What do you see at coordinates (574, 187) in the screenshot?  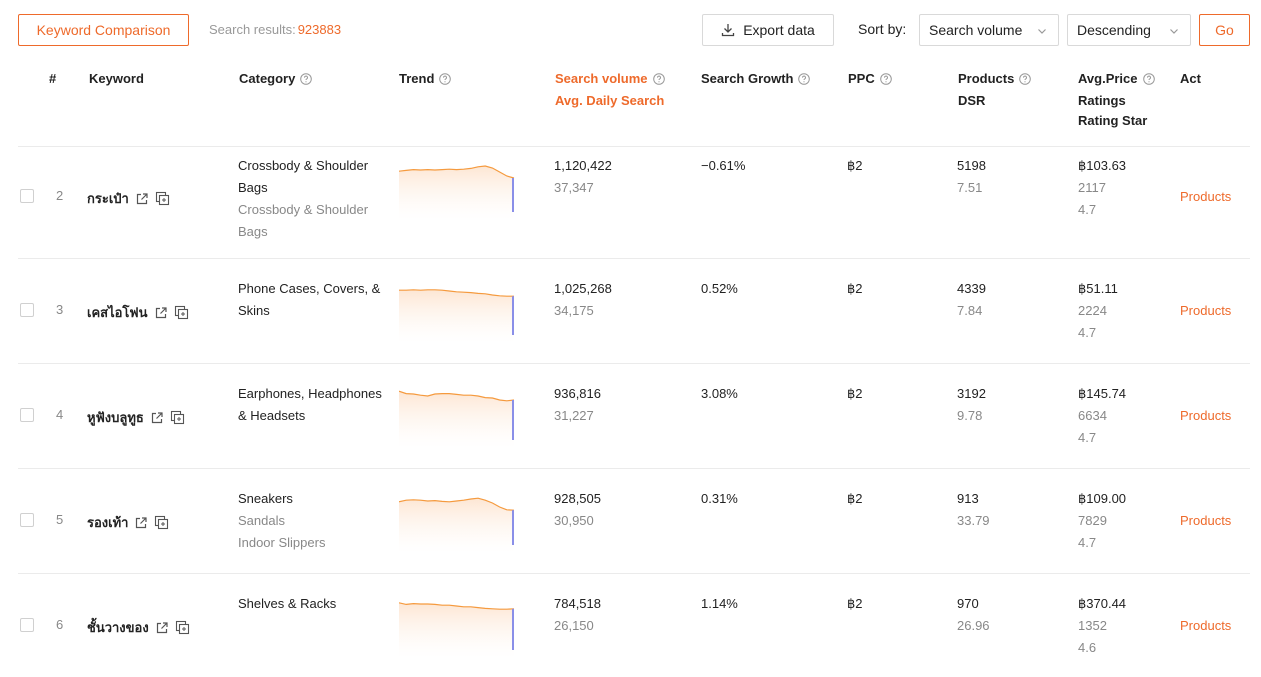 I see `avg-daily-search: 37,347` at bounding box center [574, 187].